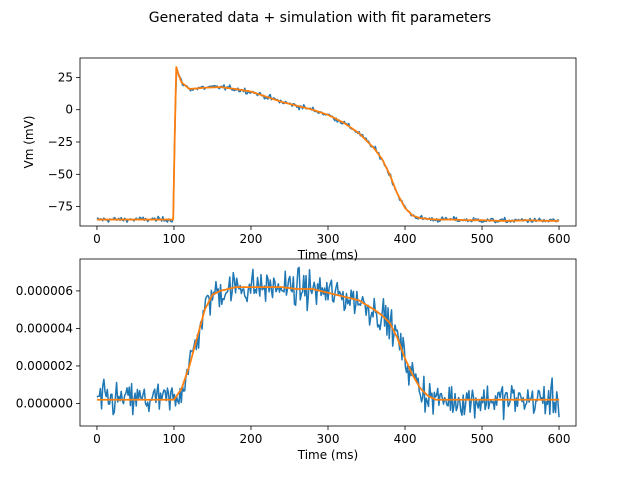  What do you see at coordinates (44, 328) in the screenshot?
I see `y-tick-label: 0.000004` at bounding box center [44, 328].